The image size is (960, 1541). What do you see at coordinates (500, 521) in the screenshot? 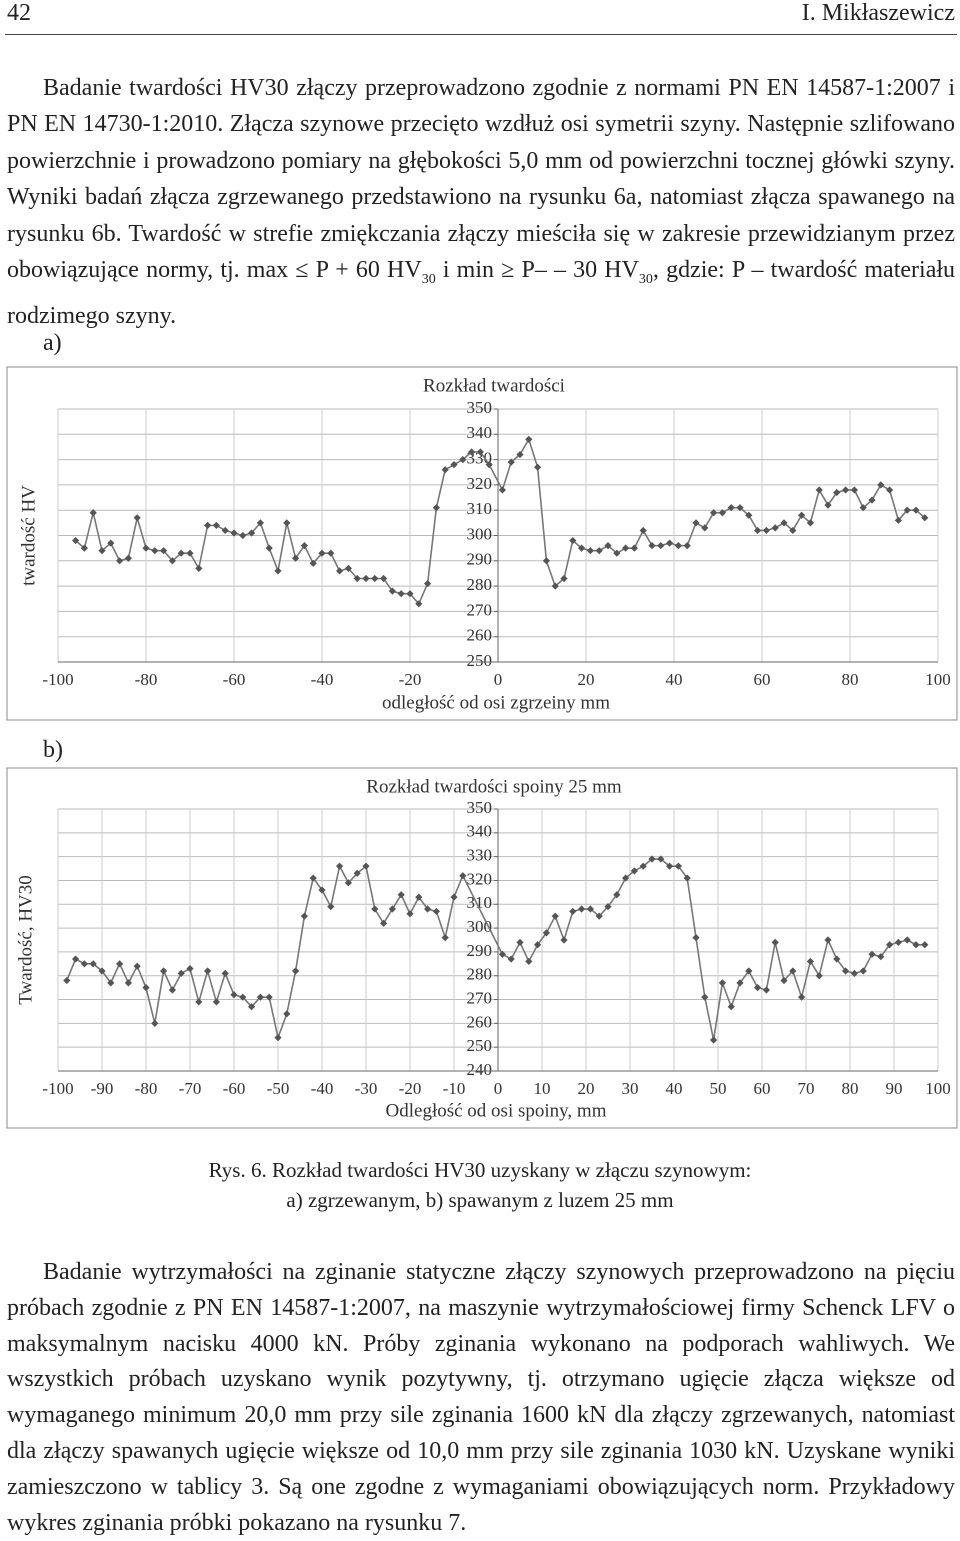
I see `data-line` at bounding box center [500, 521].